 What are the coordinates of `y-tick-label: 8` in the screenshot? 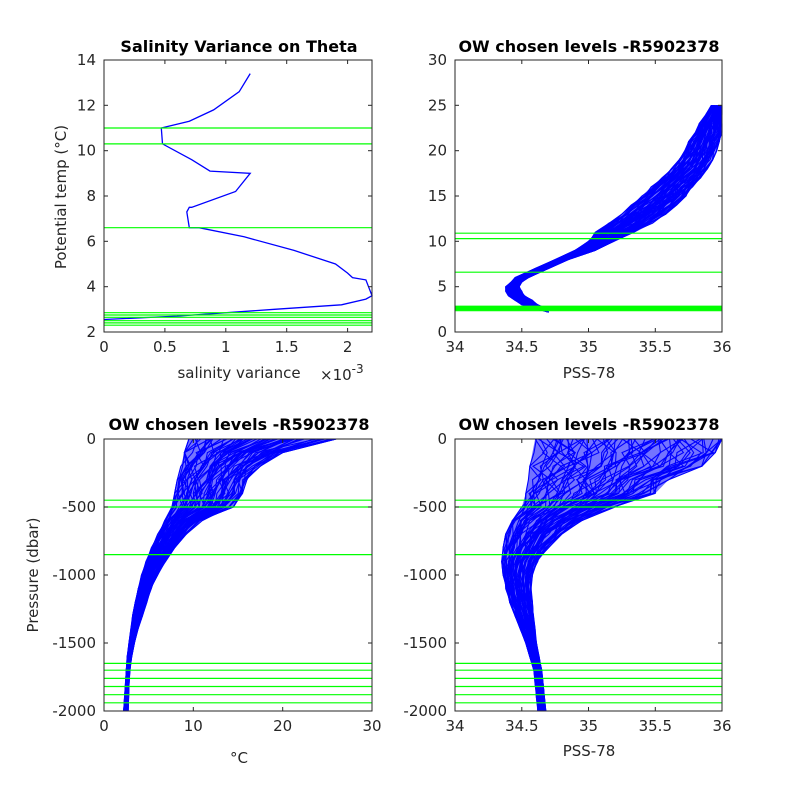 It's located at (91, 196).